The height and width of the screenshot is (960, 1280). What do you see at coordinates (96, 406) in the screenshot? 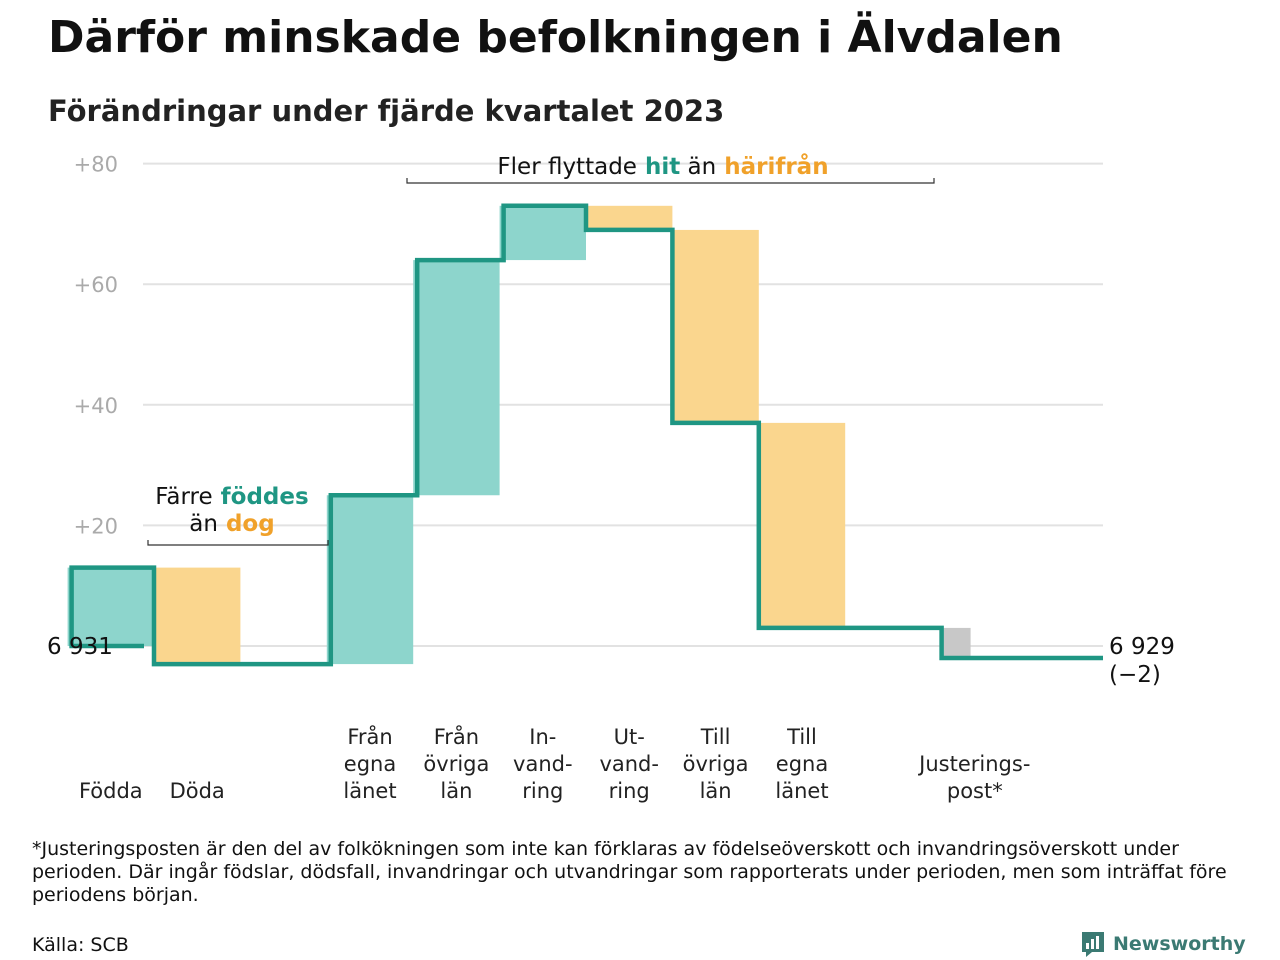
I see `y-tick-label: +40` at bounding box center [96, 406].